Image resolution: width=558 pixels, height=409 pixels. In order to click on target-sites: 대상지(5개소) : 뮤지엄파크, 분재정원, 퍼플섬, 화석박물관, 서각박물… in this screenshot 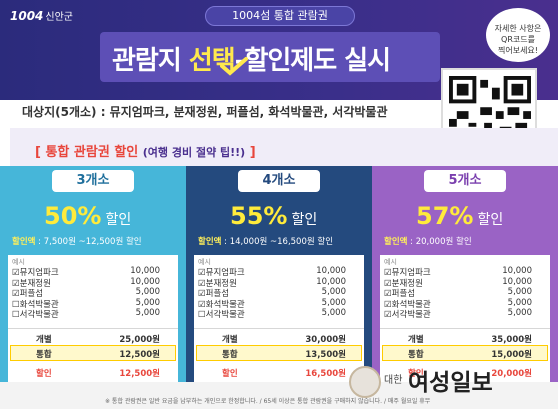, I will do `click(205, 112)`.